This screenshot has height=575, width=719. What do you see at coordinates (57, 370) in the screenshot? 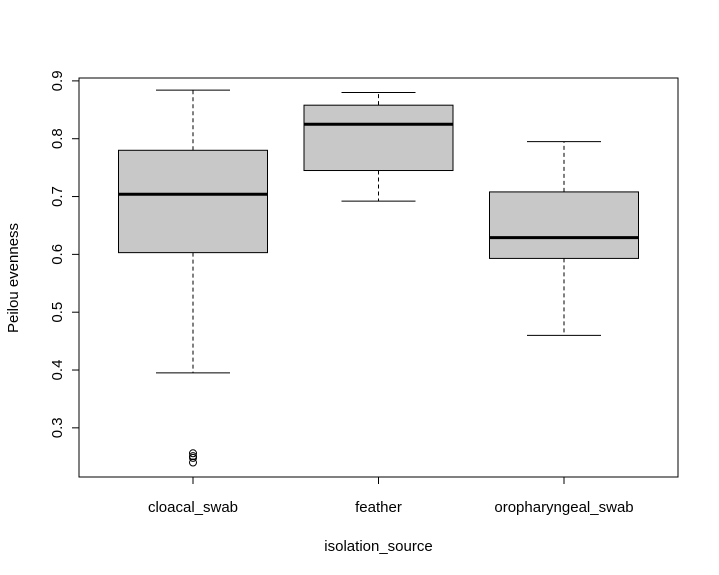
I see `y-tick-label-1: 0.4` at bounding box center [57, 370].